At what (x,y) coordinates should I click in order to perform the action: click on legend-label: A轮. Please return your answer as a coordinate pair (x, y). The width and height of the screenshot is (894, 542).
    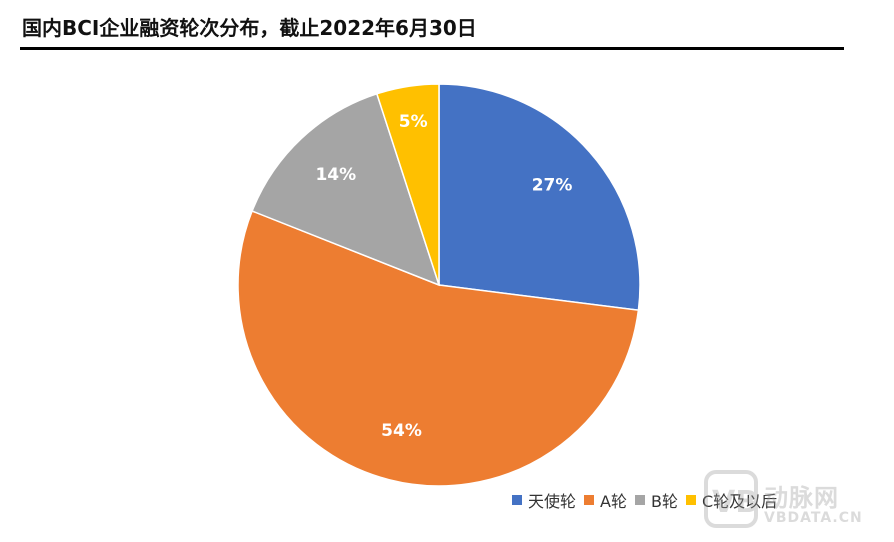
    Looking at the image, I should click on (613, 501).